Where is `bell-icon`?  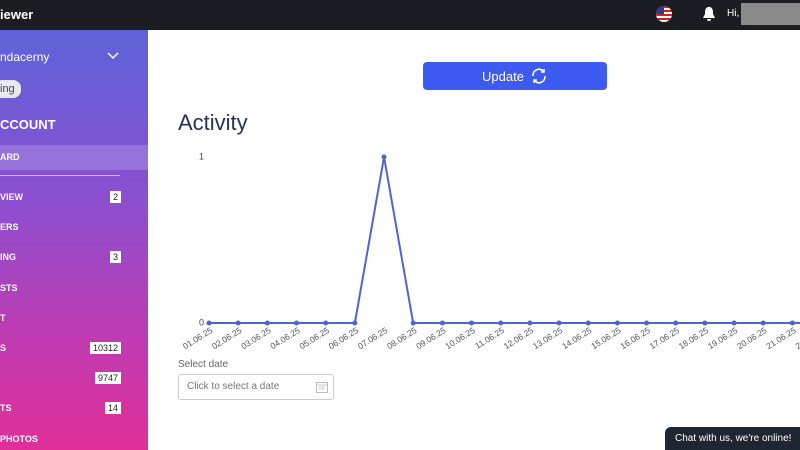 bell-icon is located at coordinates (709, 14).